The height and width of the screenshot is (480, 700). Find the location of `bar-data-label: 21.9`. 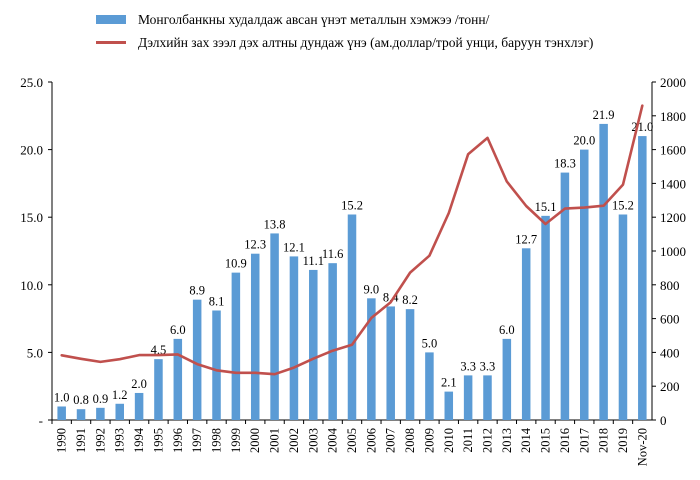

bar-data-label: 21.9 is located at coordinates (604, 115).